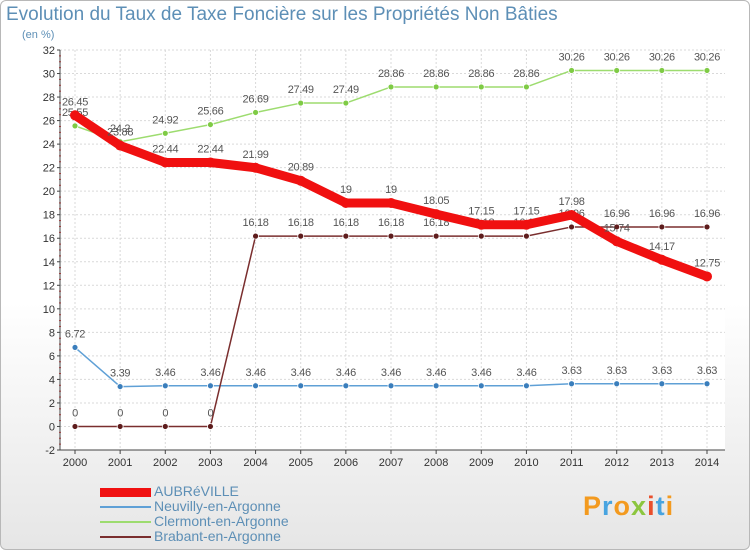  What do you see at coordinates (662, 463) in the screenshot?
I see `x-tick-label: 2013` at bounding box center [662, 463].